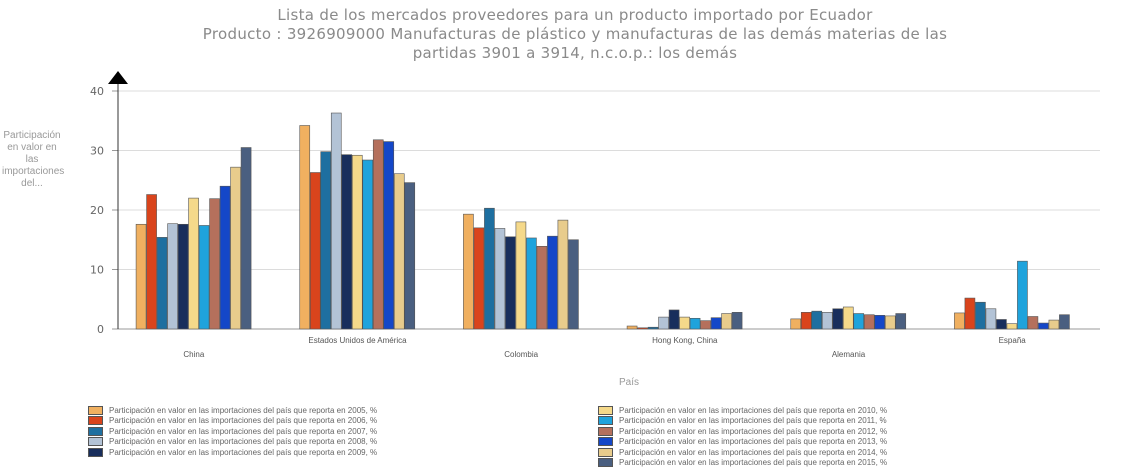  I want to click on y-tick-label: 40, so click(97, 91).